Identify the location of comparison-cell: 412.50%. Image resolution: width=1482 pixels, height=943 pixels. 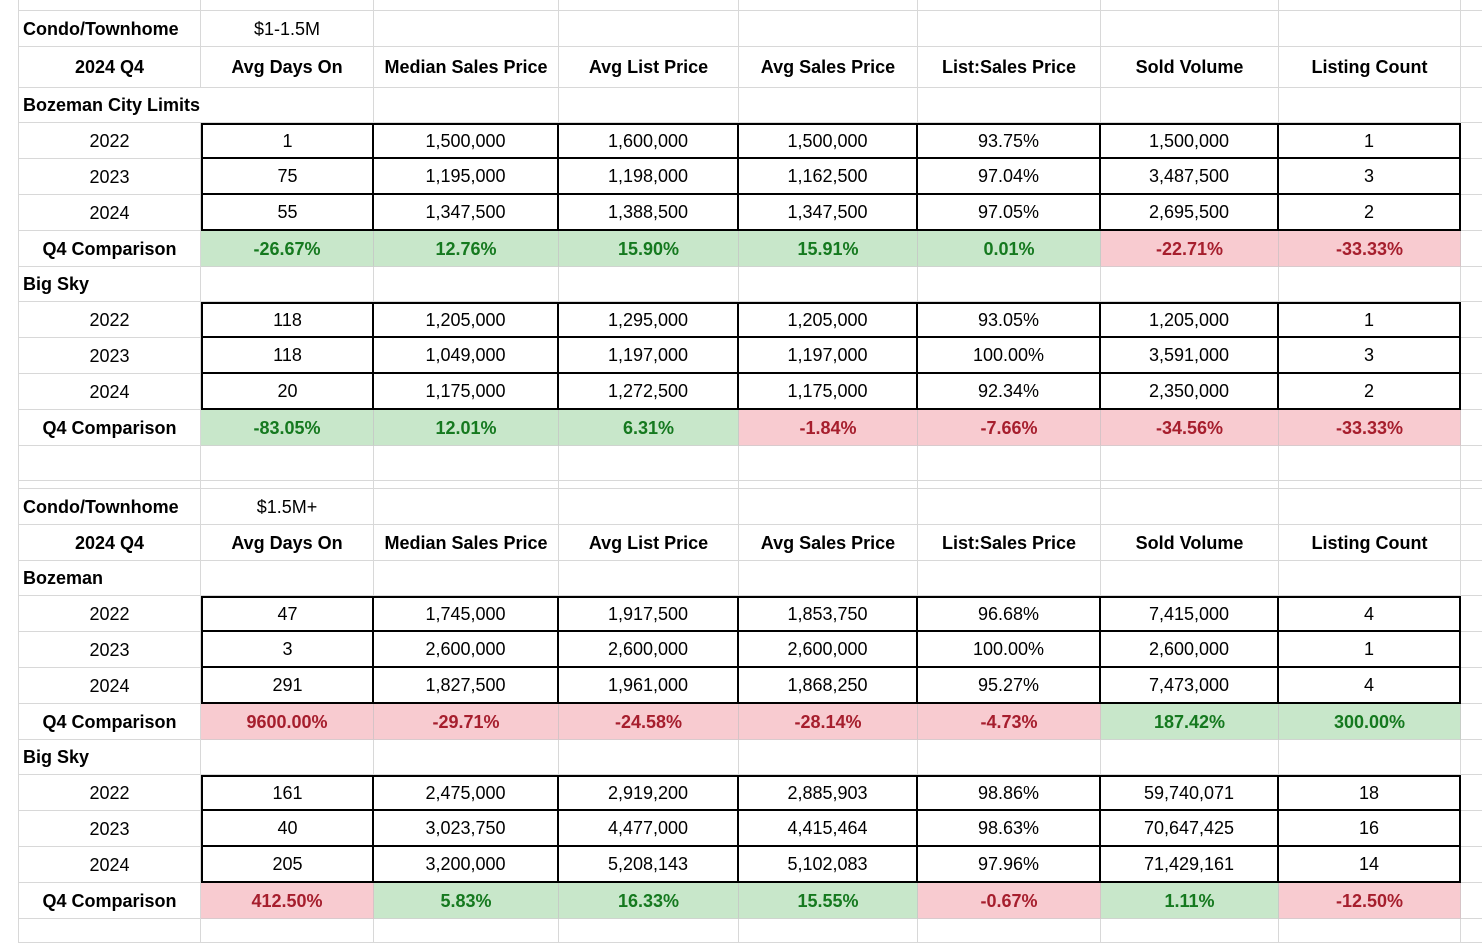
(287, 901).